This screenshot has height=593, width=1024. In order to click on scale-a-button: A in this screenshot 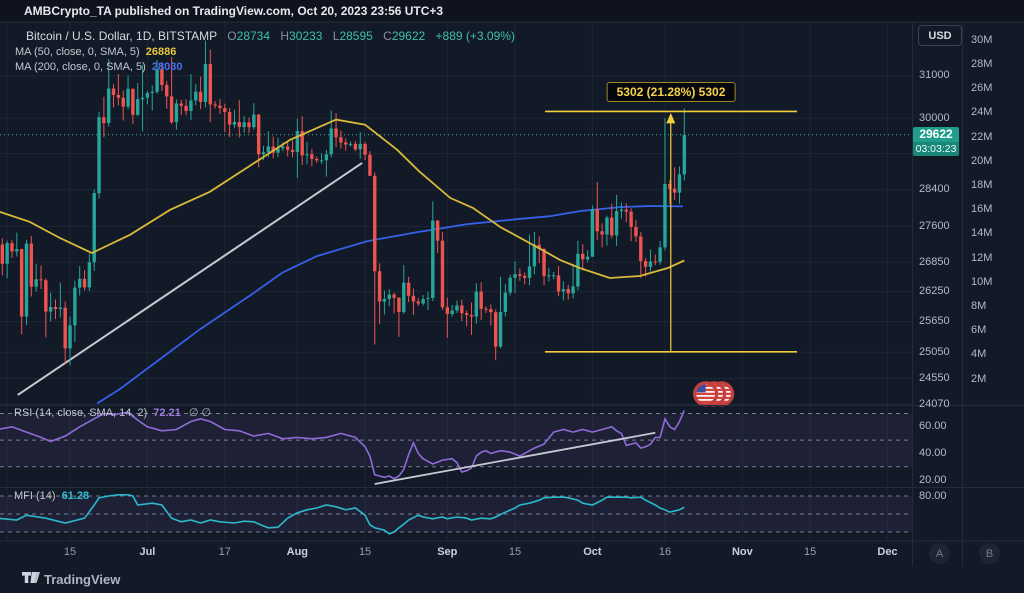, I will do `click(939, 553)`.